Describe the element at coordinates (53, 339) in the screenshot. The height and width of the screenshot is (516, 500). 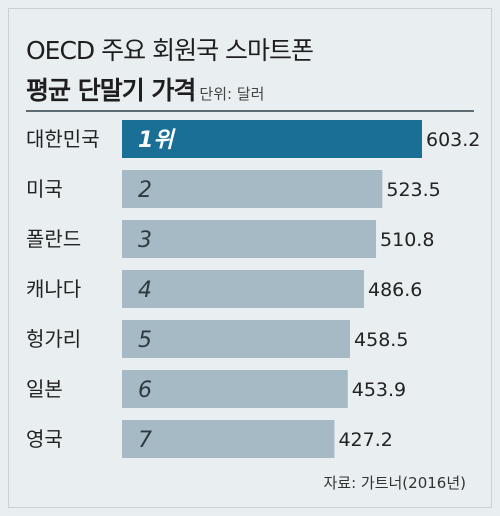
I see `category-label: 헝가리` at that location.